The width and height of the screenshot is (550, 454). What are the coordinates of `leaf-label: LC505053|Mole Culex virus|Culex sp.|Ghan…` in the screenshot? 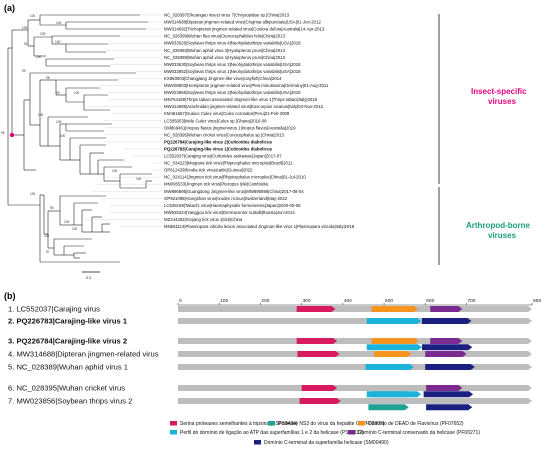 It's located at (215, 120).